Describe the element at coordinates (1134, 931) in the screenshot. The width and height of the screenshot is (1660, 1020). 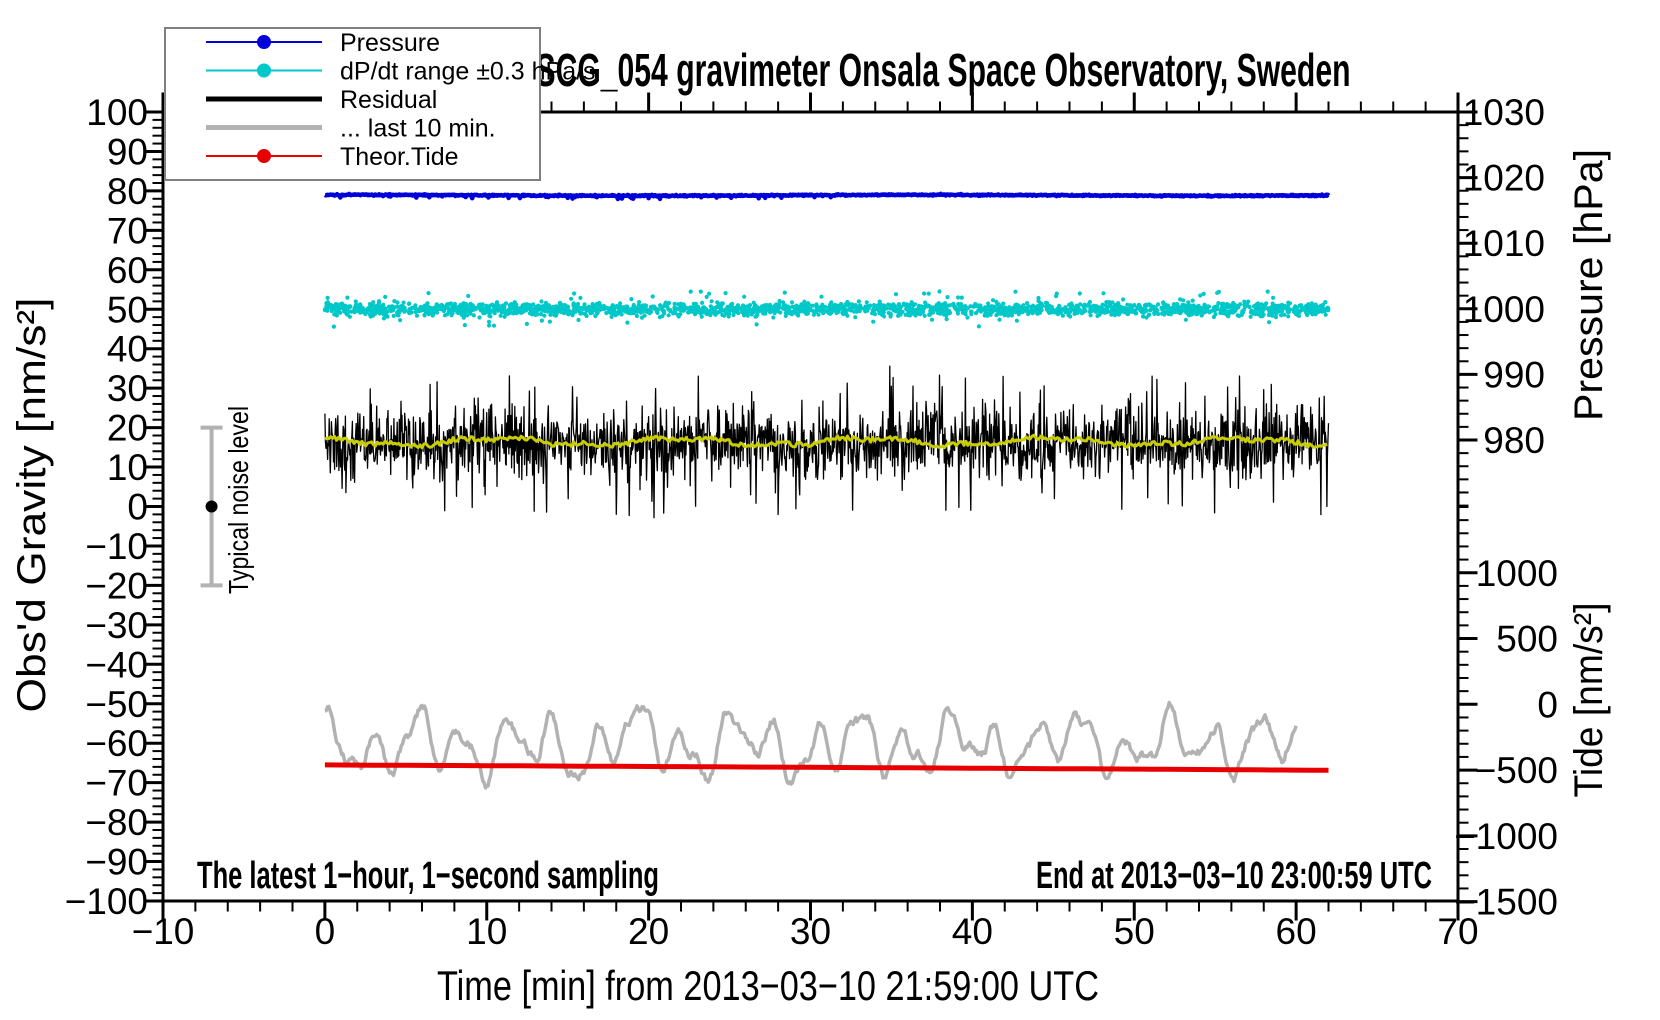
I see `x-tick-label: 50` at that location.